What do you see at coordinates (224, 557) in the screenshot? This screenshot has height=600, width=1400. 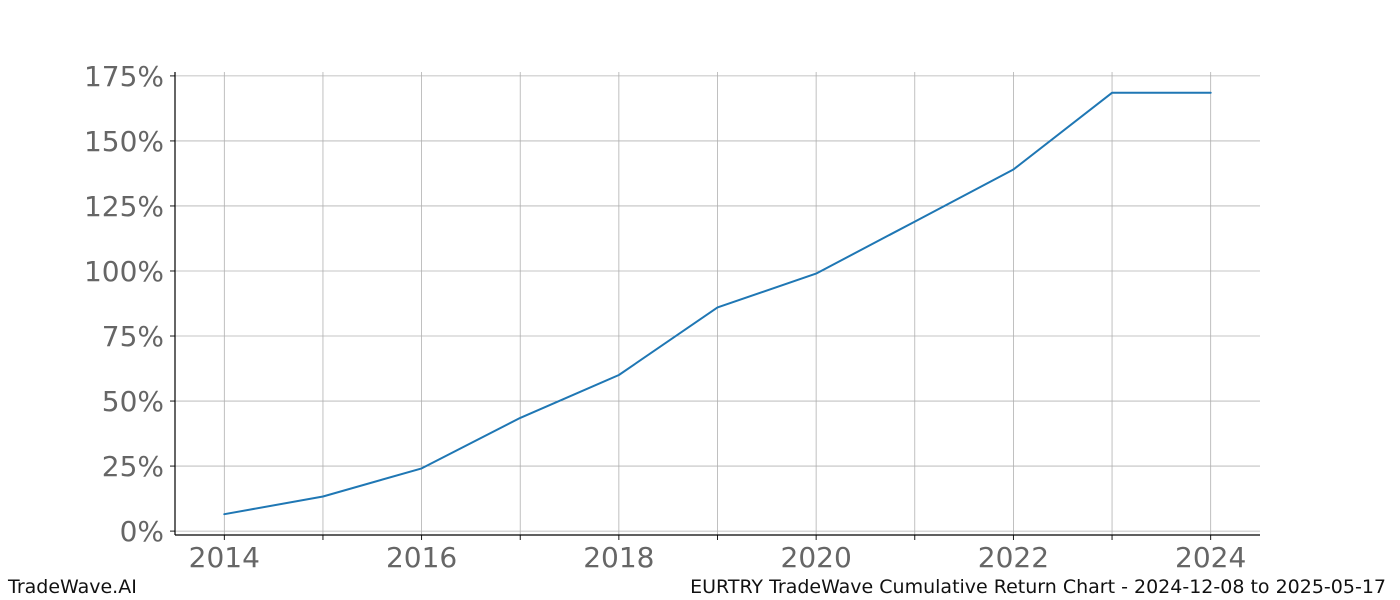 I see `x-tick-label: 2014` at bounding box center [224, 557].